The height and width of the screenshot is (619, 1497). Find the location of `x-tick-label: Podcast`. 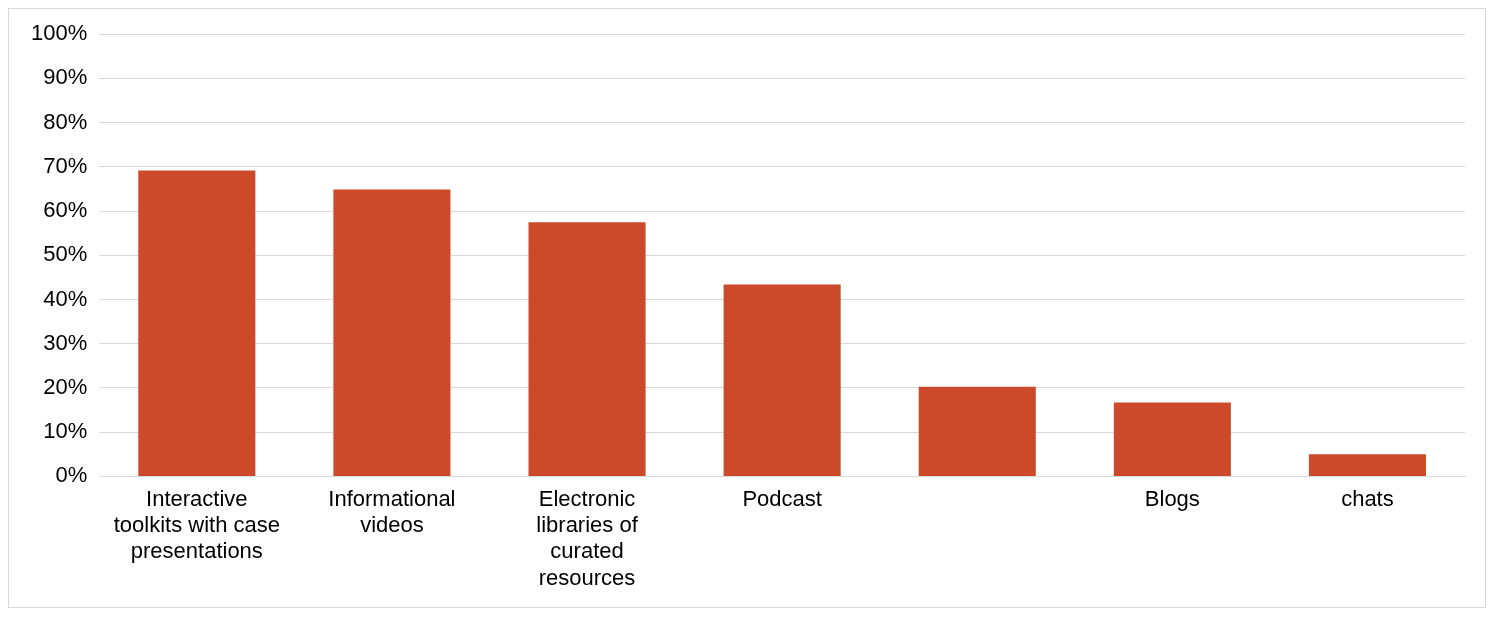

x-tick-label: Podcast is located at coordinates (782, 498).